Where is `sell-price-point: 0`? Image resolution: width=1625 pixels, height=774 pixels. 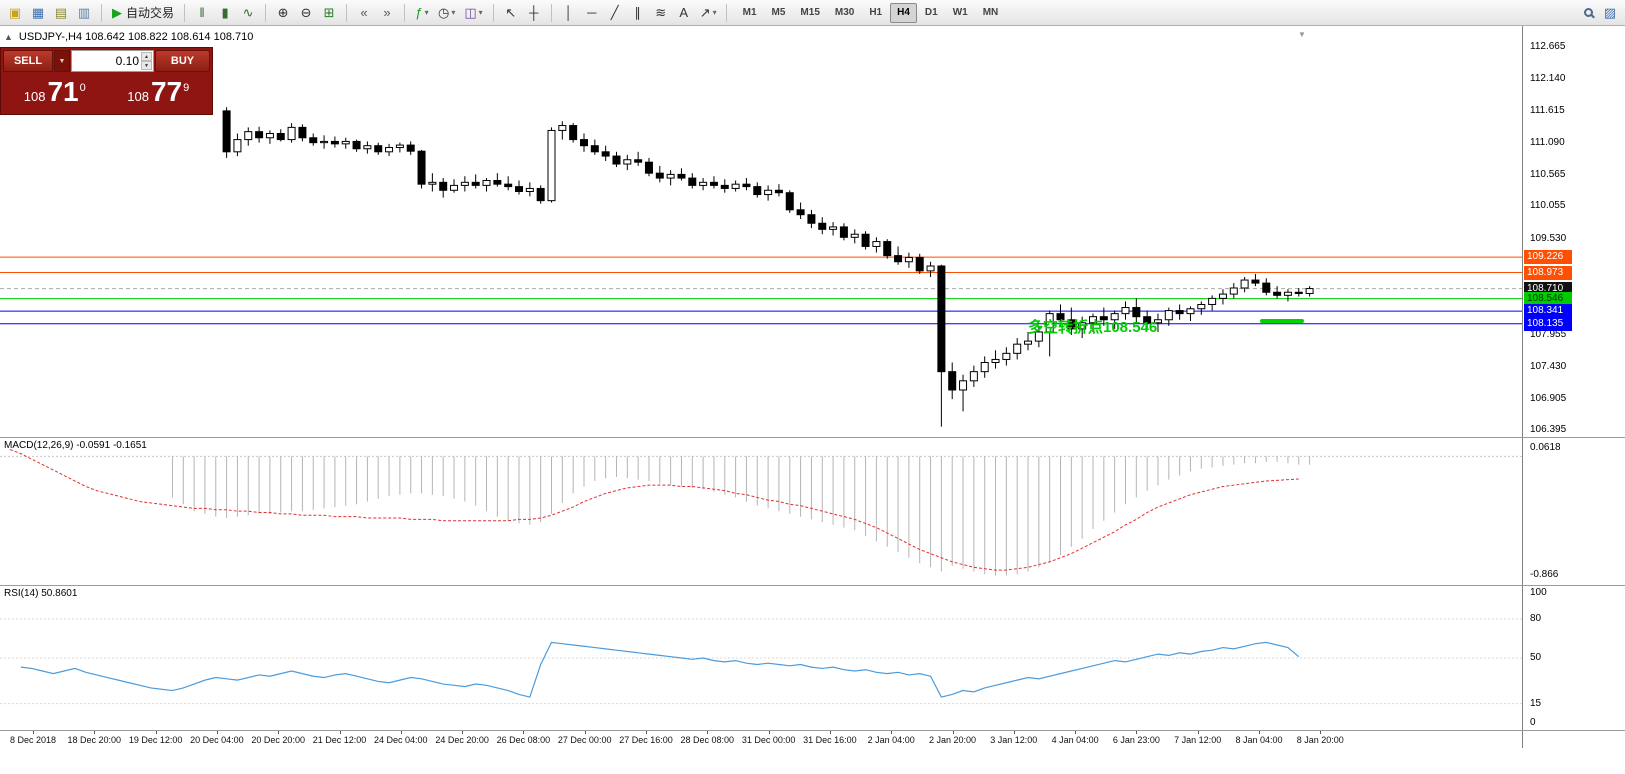
sell-price-point: 0 is located at coordinates (82, 88).